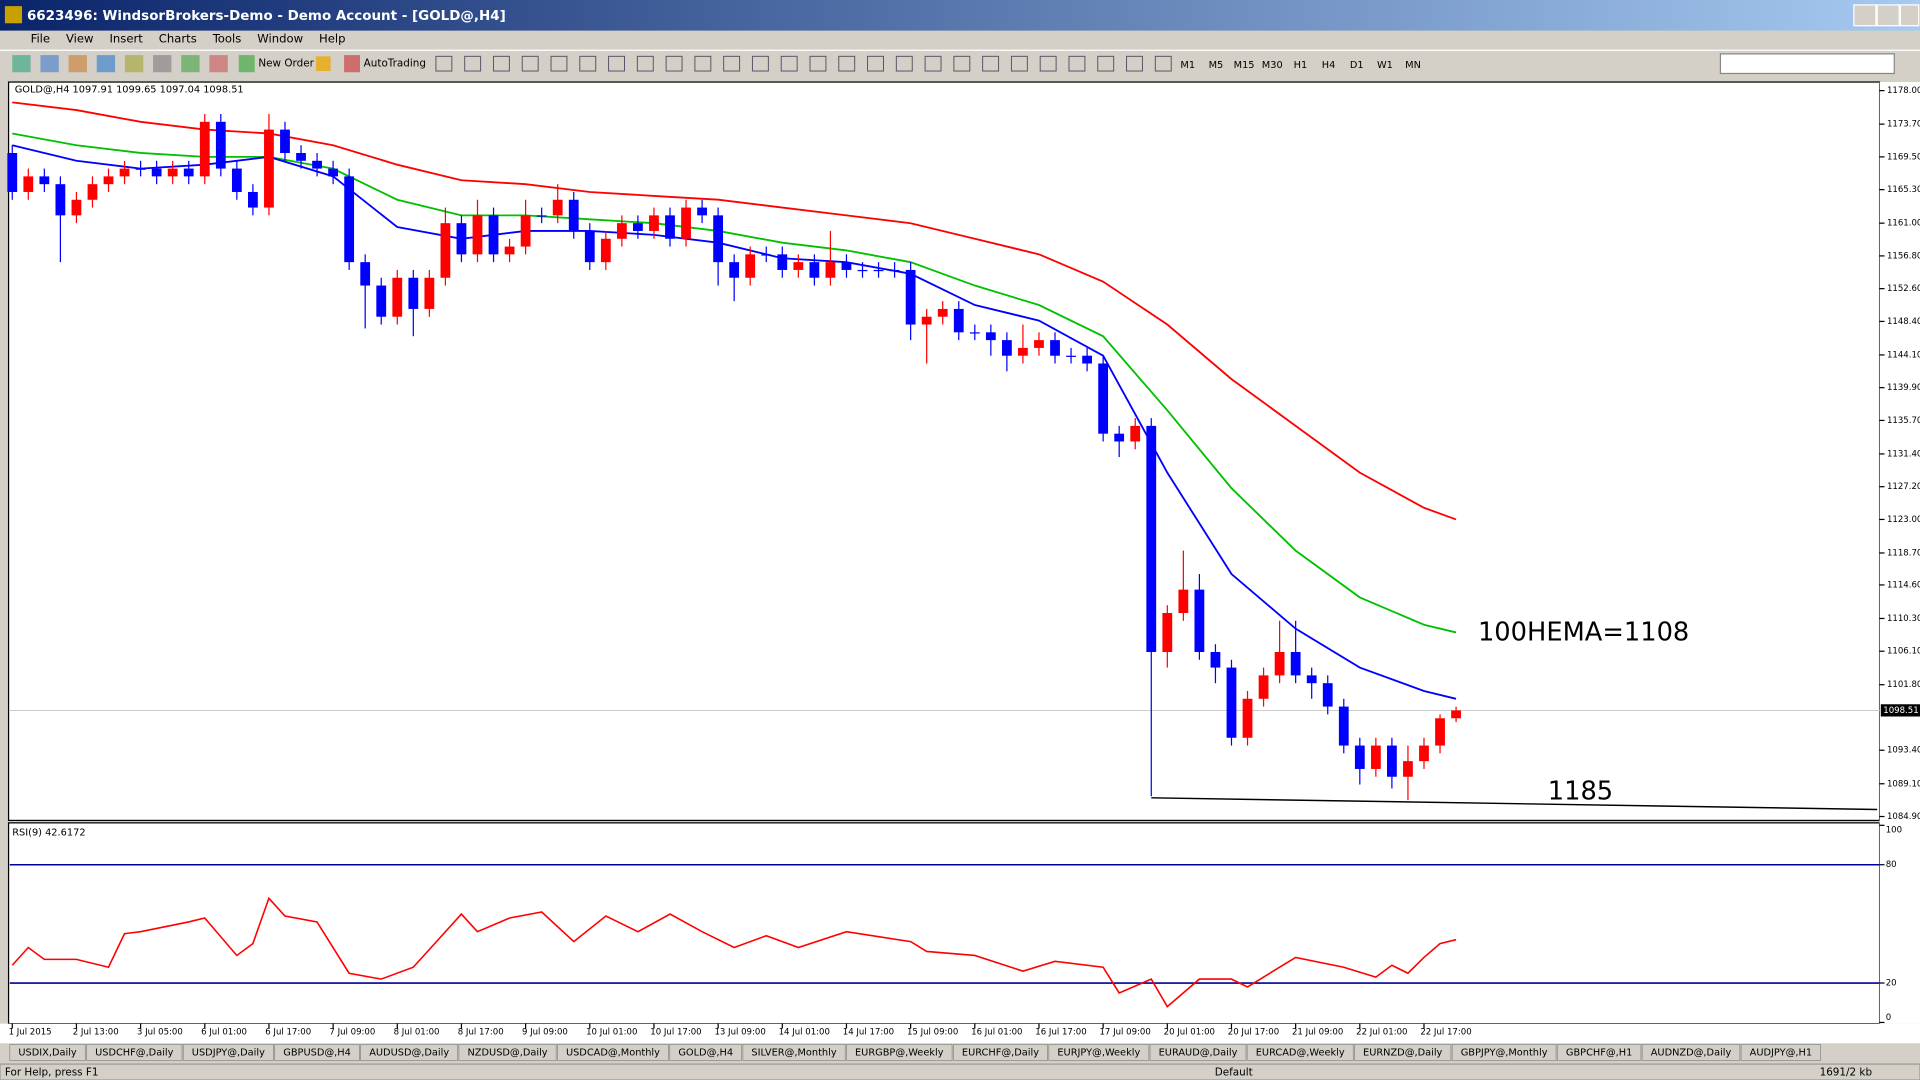  I want to click on chart-tab-label: AUDUSD@,Daily, so click(409, 1052).